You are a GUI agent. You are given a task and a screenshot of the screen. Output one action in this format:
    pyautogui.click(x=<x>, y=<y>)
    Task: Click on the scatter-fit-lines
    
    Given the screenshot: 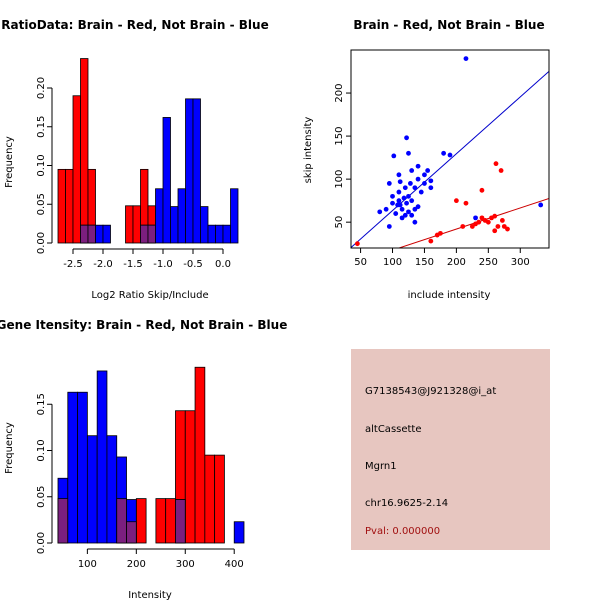 What is the action you would take?
    pyautogui.click(x=450, y=159)
    